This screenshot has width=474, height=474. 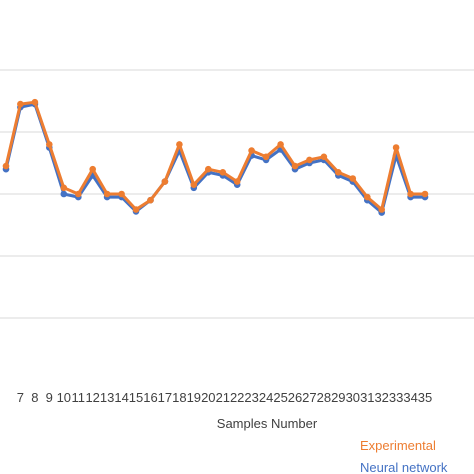 I want to click on x-tick-label-29: 29, so click(x=338, y=397).